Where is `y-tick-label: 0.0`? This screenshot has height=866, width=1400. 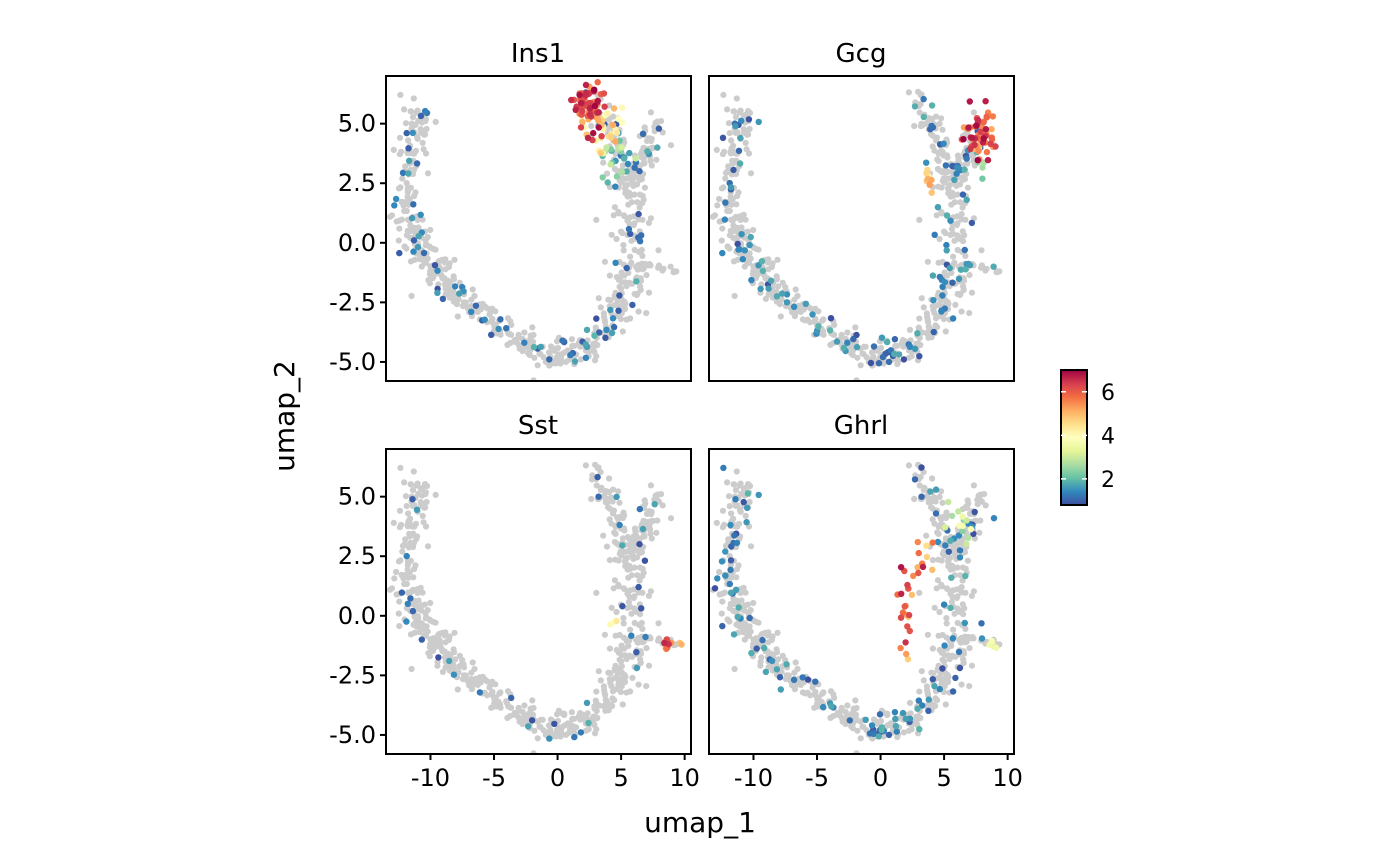
y-tick-label: 0.0 is located at coordinates (357, 243).